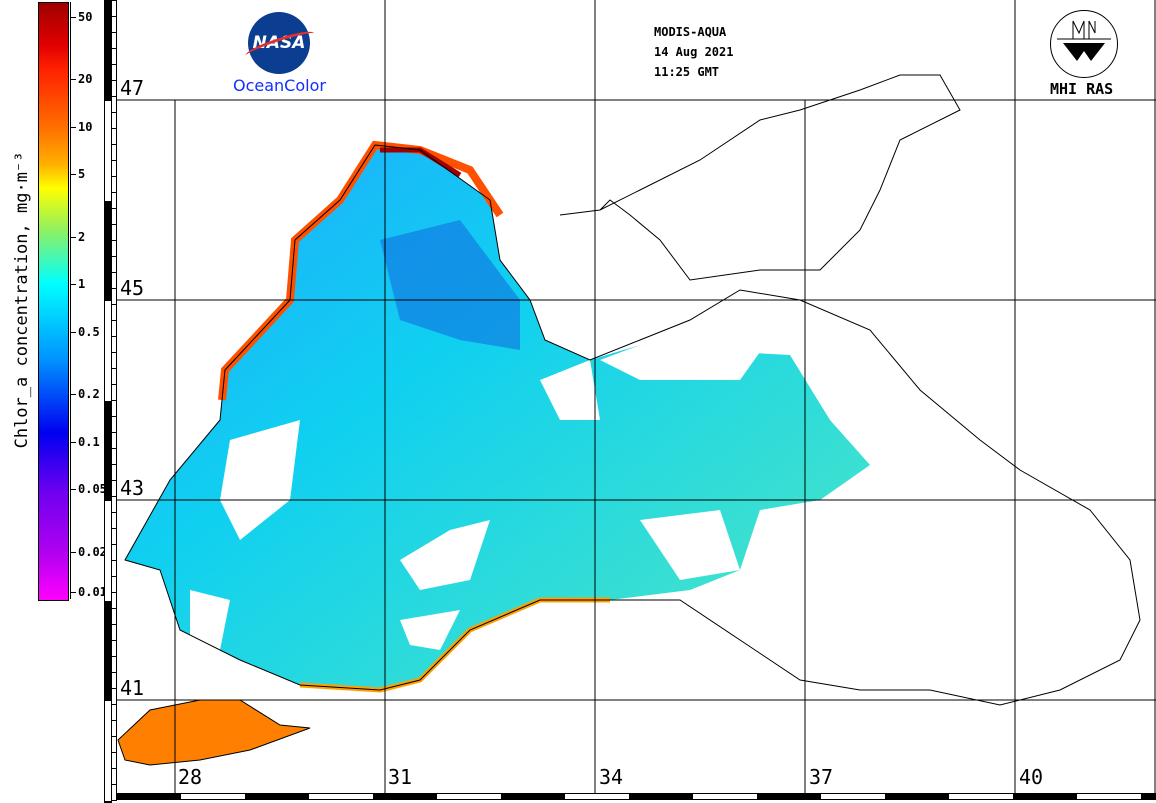  What do you see at coordinates (132, 488) in the screenshot?
I see `lat-label-43: 43` at bounding box center [132, 488].